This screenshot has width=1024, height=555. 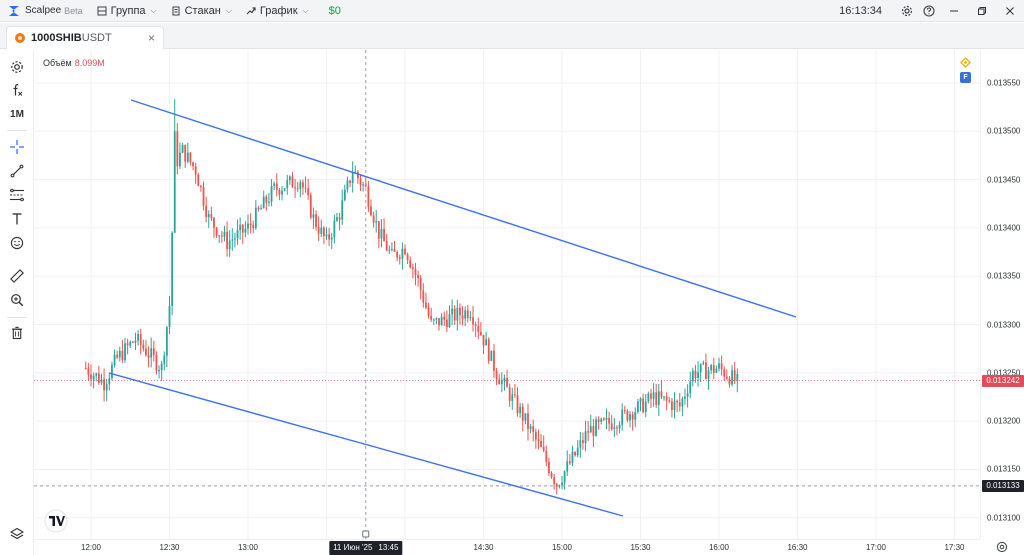 I want to click on text-tool-icon, so click(x=17, y=219).